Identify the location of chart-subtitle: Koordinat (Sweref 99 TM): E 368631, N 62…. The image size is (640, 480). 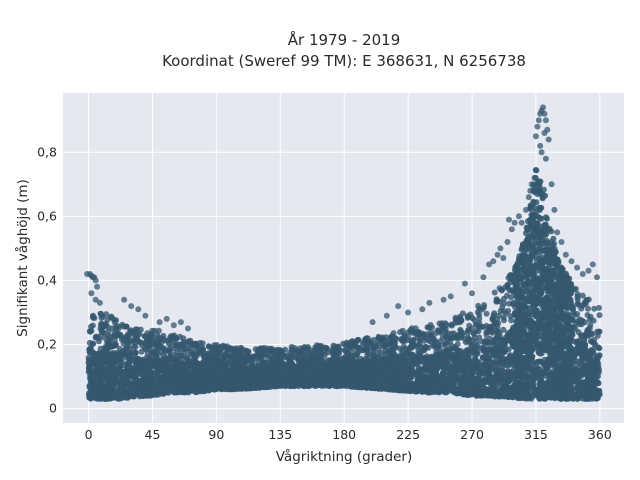
(344, 61).